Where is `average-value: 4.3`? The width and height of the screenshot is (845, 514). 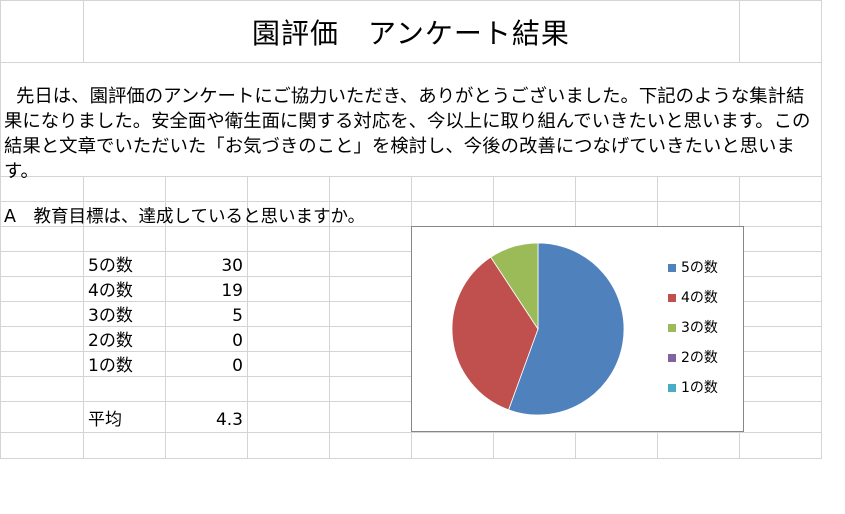
average-value: 4.3 is located at coordinates (229, 420).